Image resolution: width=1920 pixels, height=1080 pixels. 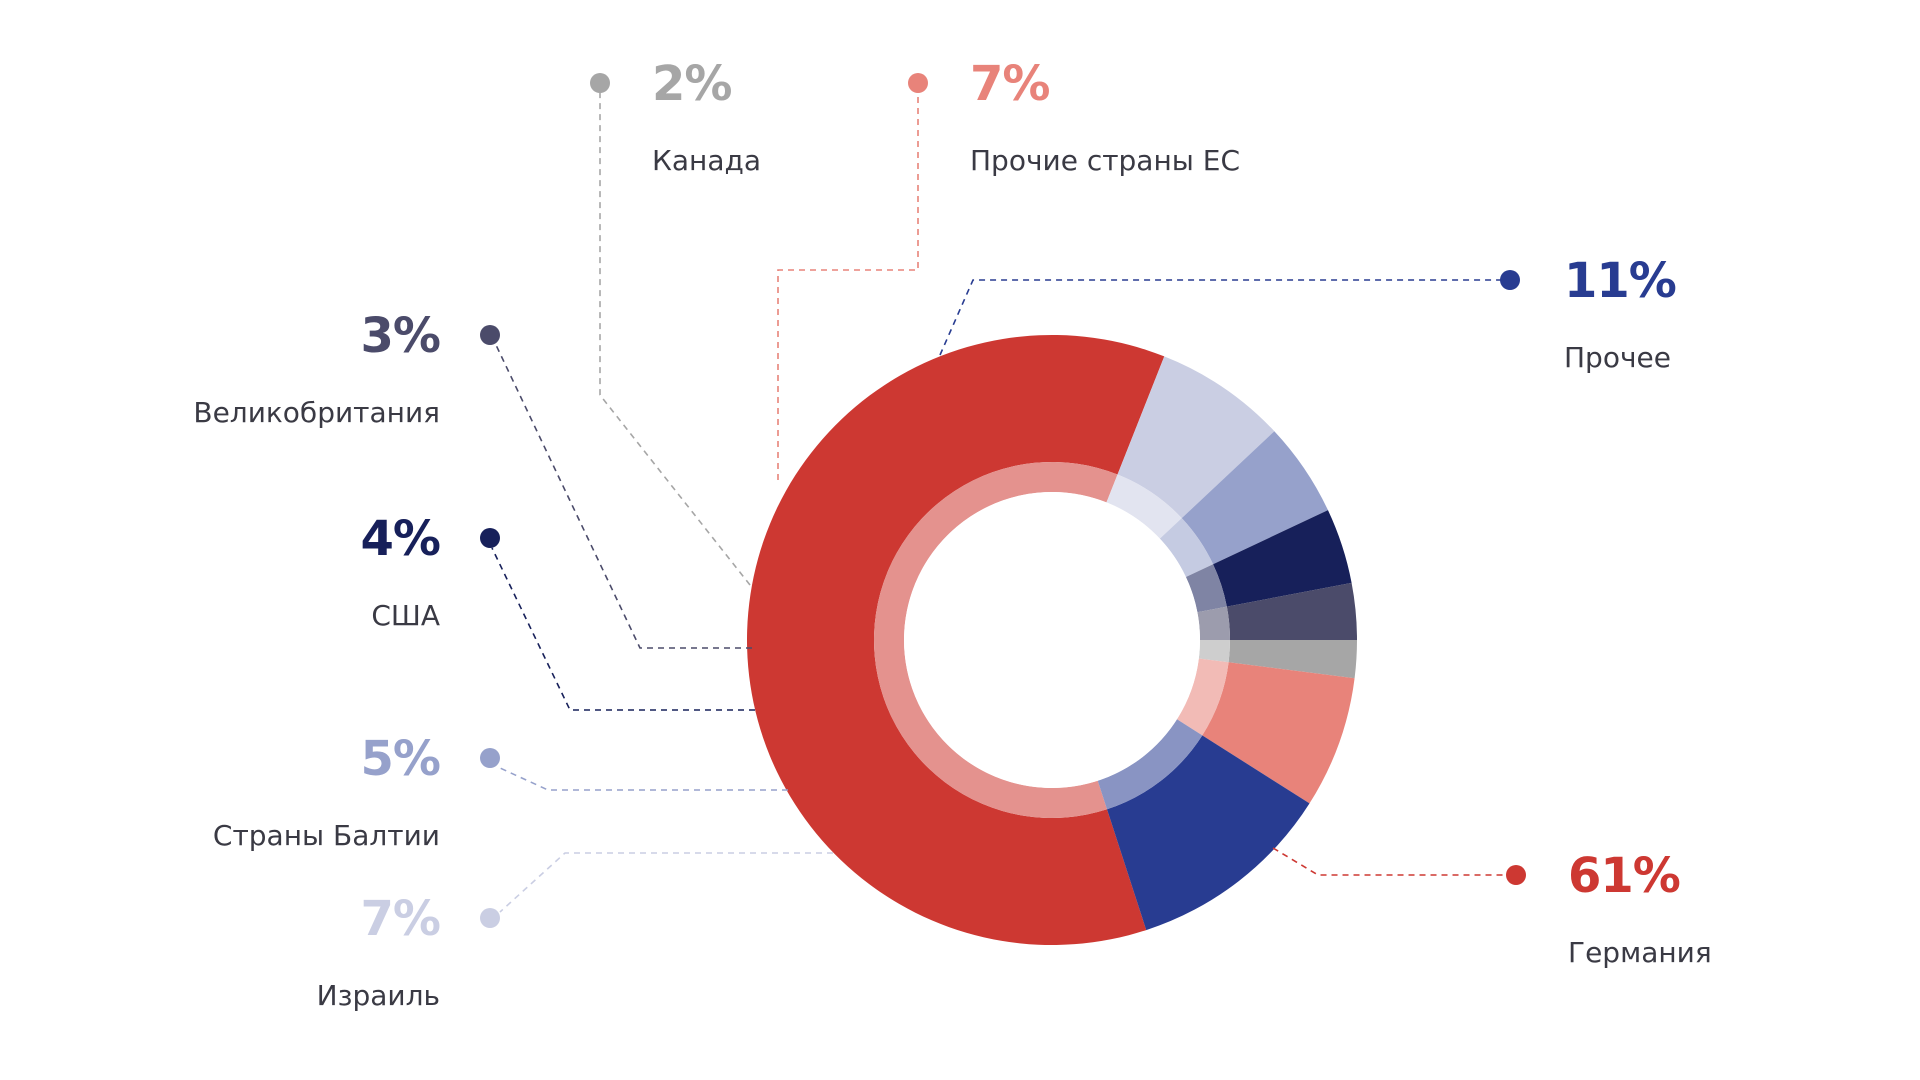 I want to click on slice-германия, so click(x=956, y=640).